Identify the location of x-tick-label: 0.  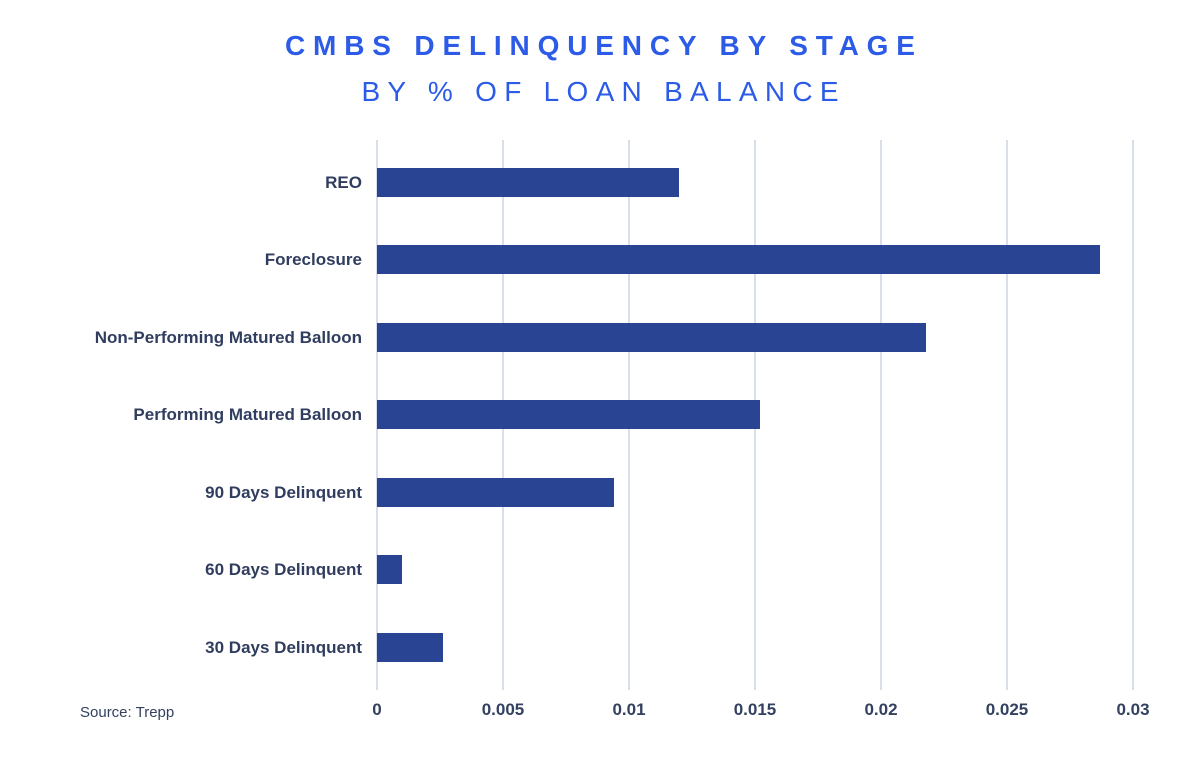
(377, 709).